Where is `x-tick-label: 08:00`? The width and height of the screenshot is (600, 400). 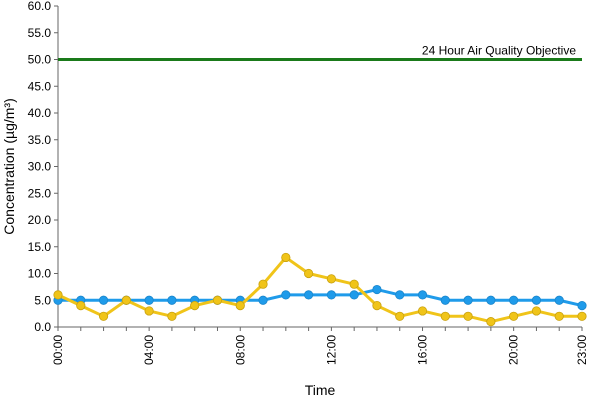
x-tick-label: 08:00 is located at coordinates (240, 350).